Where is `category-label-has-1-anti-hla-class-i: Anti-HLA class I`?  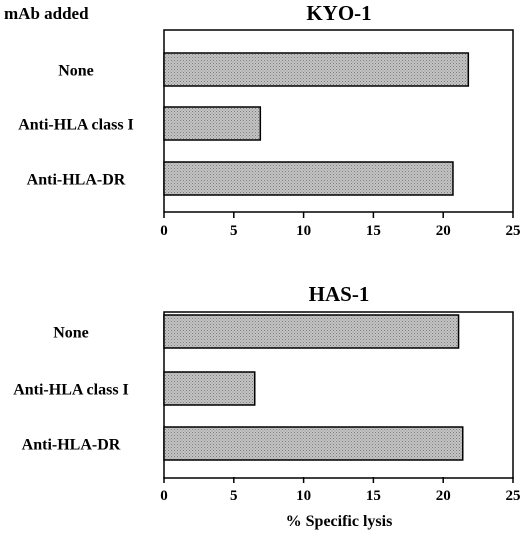 category-label-has-1-anti-hla-class-i: Anti-HLA class I is located at coordinates (71, 390).